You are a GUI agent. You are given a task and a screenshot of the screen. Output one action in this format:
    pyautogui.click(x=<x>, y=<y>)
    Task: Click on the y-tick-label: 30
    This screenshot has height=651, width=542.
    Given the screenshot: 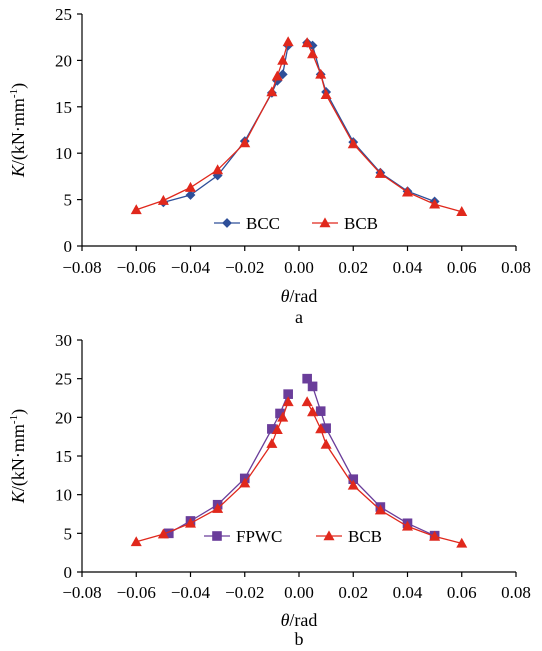 What is the action you would take?
    pyautogui.click(x=63, y=340)
    